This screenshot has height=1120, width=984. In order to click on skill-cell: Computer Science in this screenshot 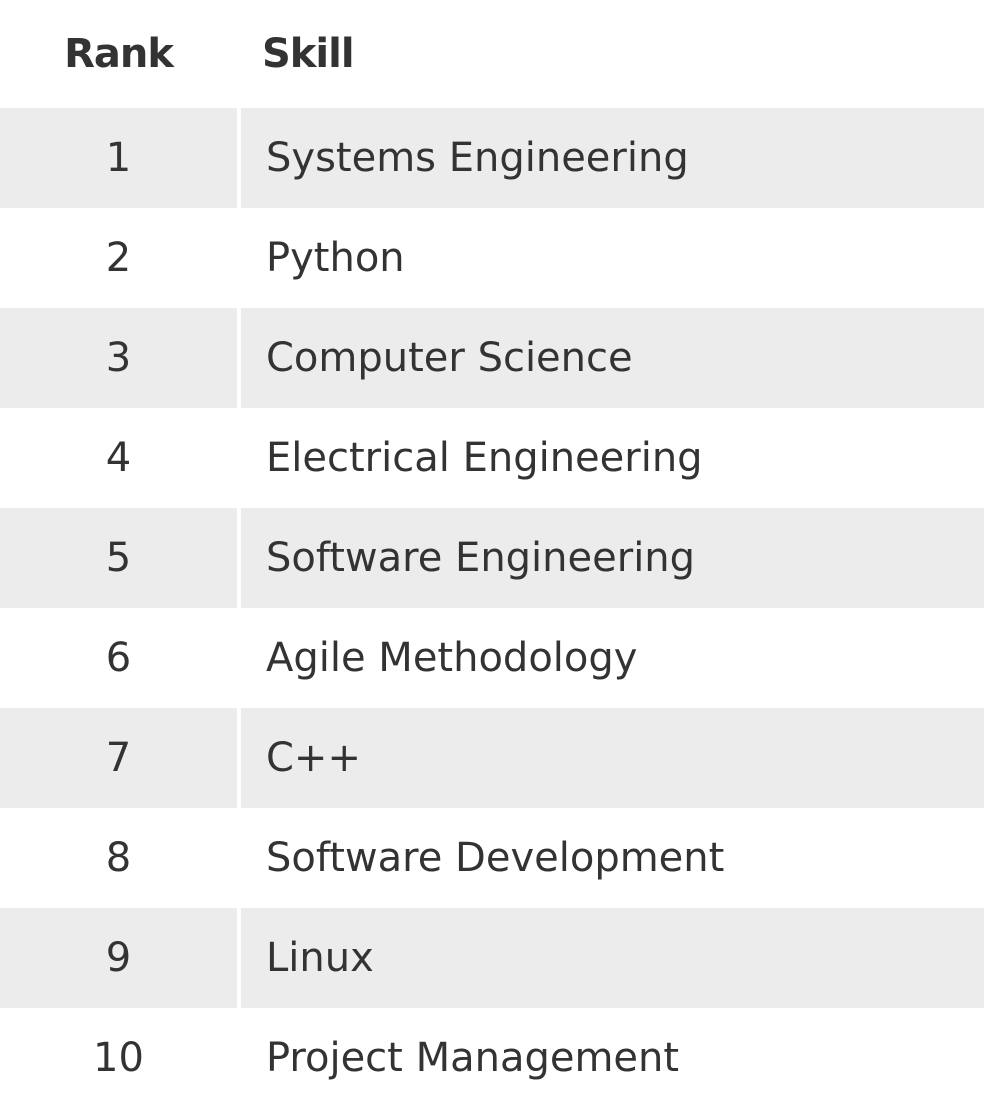, I will do `click(610, 358)`.